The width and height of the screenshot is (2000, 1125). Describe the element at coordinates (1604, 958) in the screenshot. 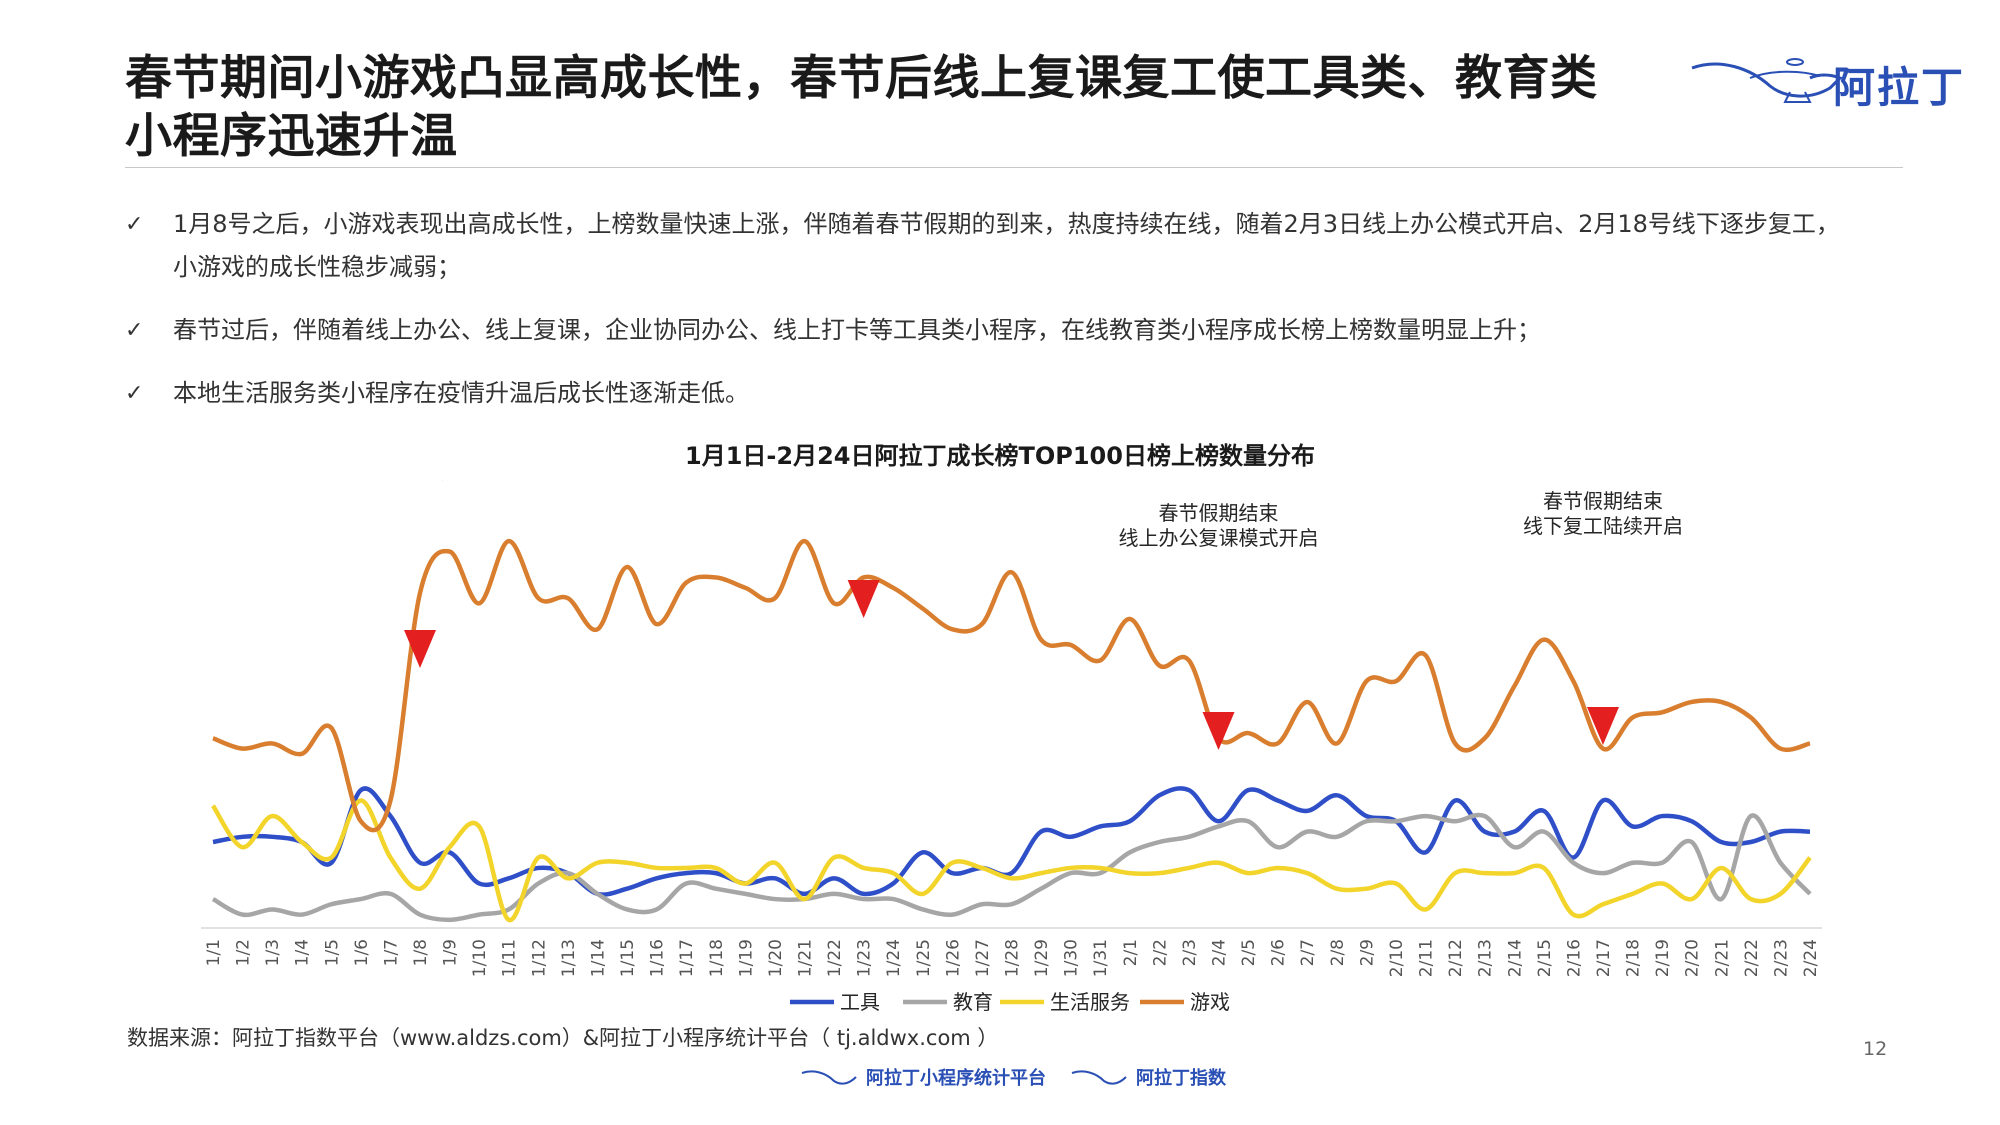

I see `x-tick-label: 2/17` at that location.